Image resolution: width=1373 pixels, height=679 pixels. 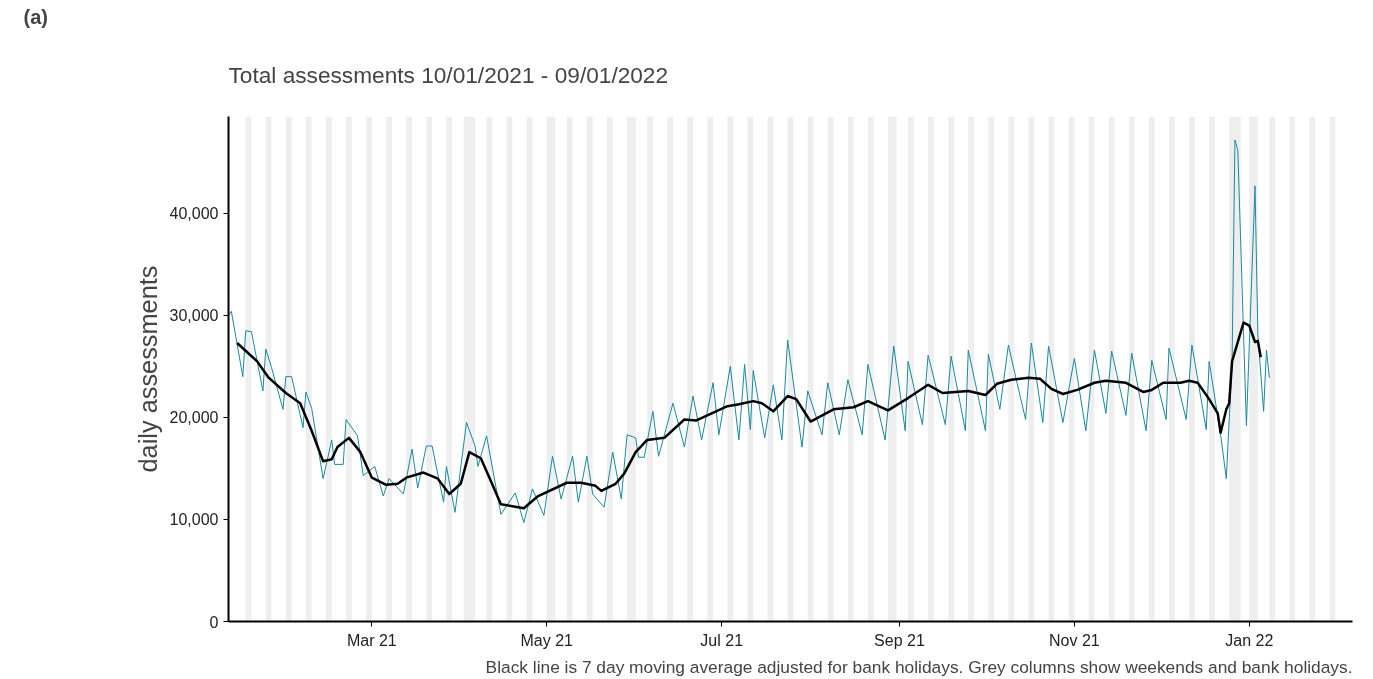 What do you see at coordinates (722, 640) in the screenshot?
I see `x-tick-label: Jul 21` at bounding box center [722, 640].